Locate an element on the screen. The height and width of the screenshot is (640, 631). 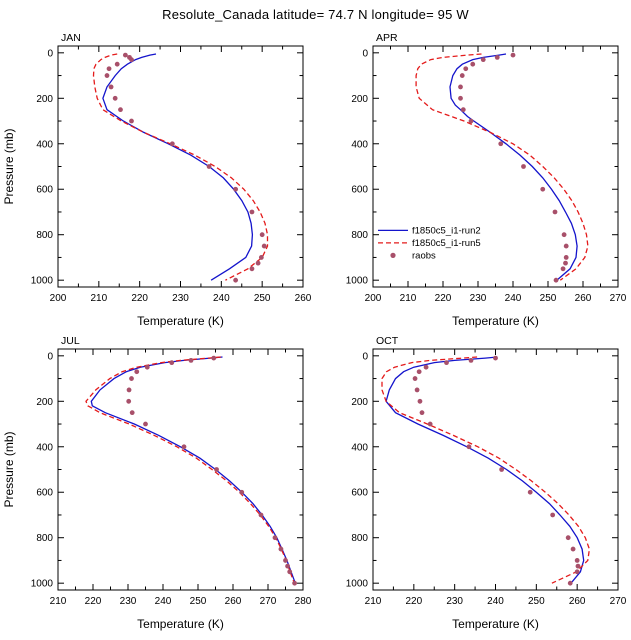
panel-label: APR is located at coordinates (387, 38).